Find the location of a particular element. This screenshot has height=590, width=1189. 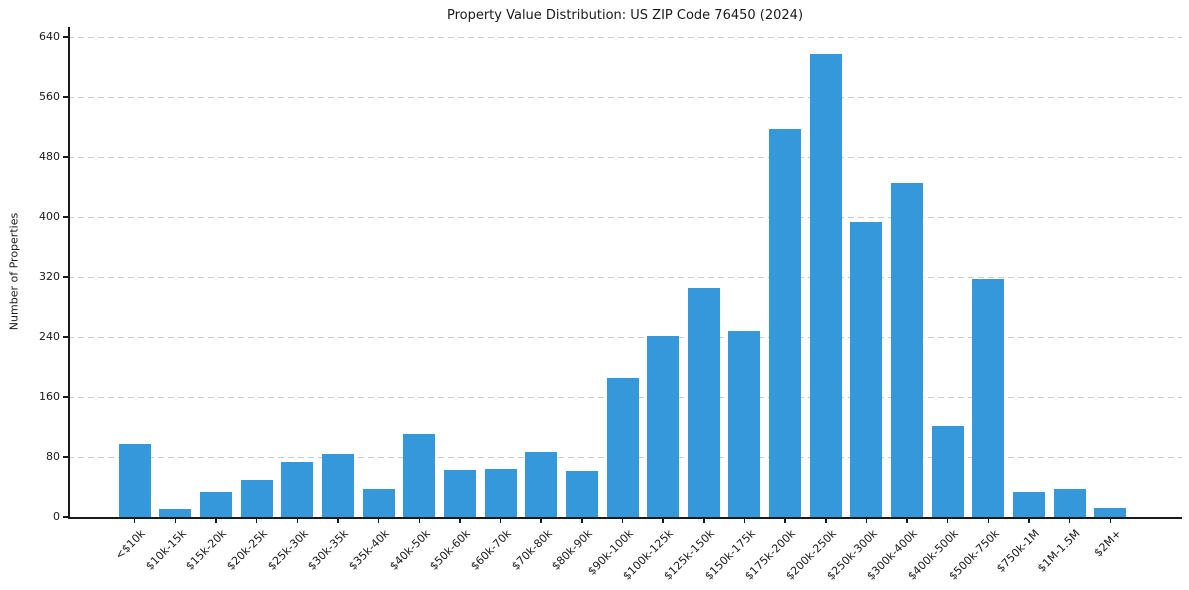

x-tick-label: $750k-1M is located at coordinates (1018, 551).